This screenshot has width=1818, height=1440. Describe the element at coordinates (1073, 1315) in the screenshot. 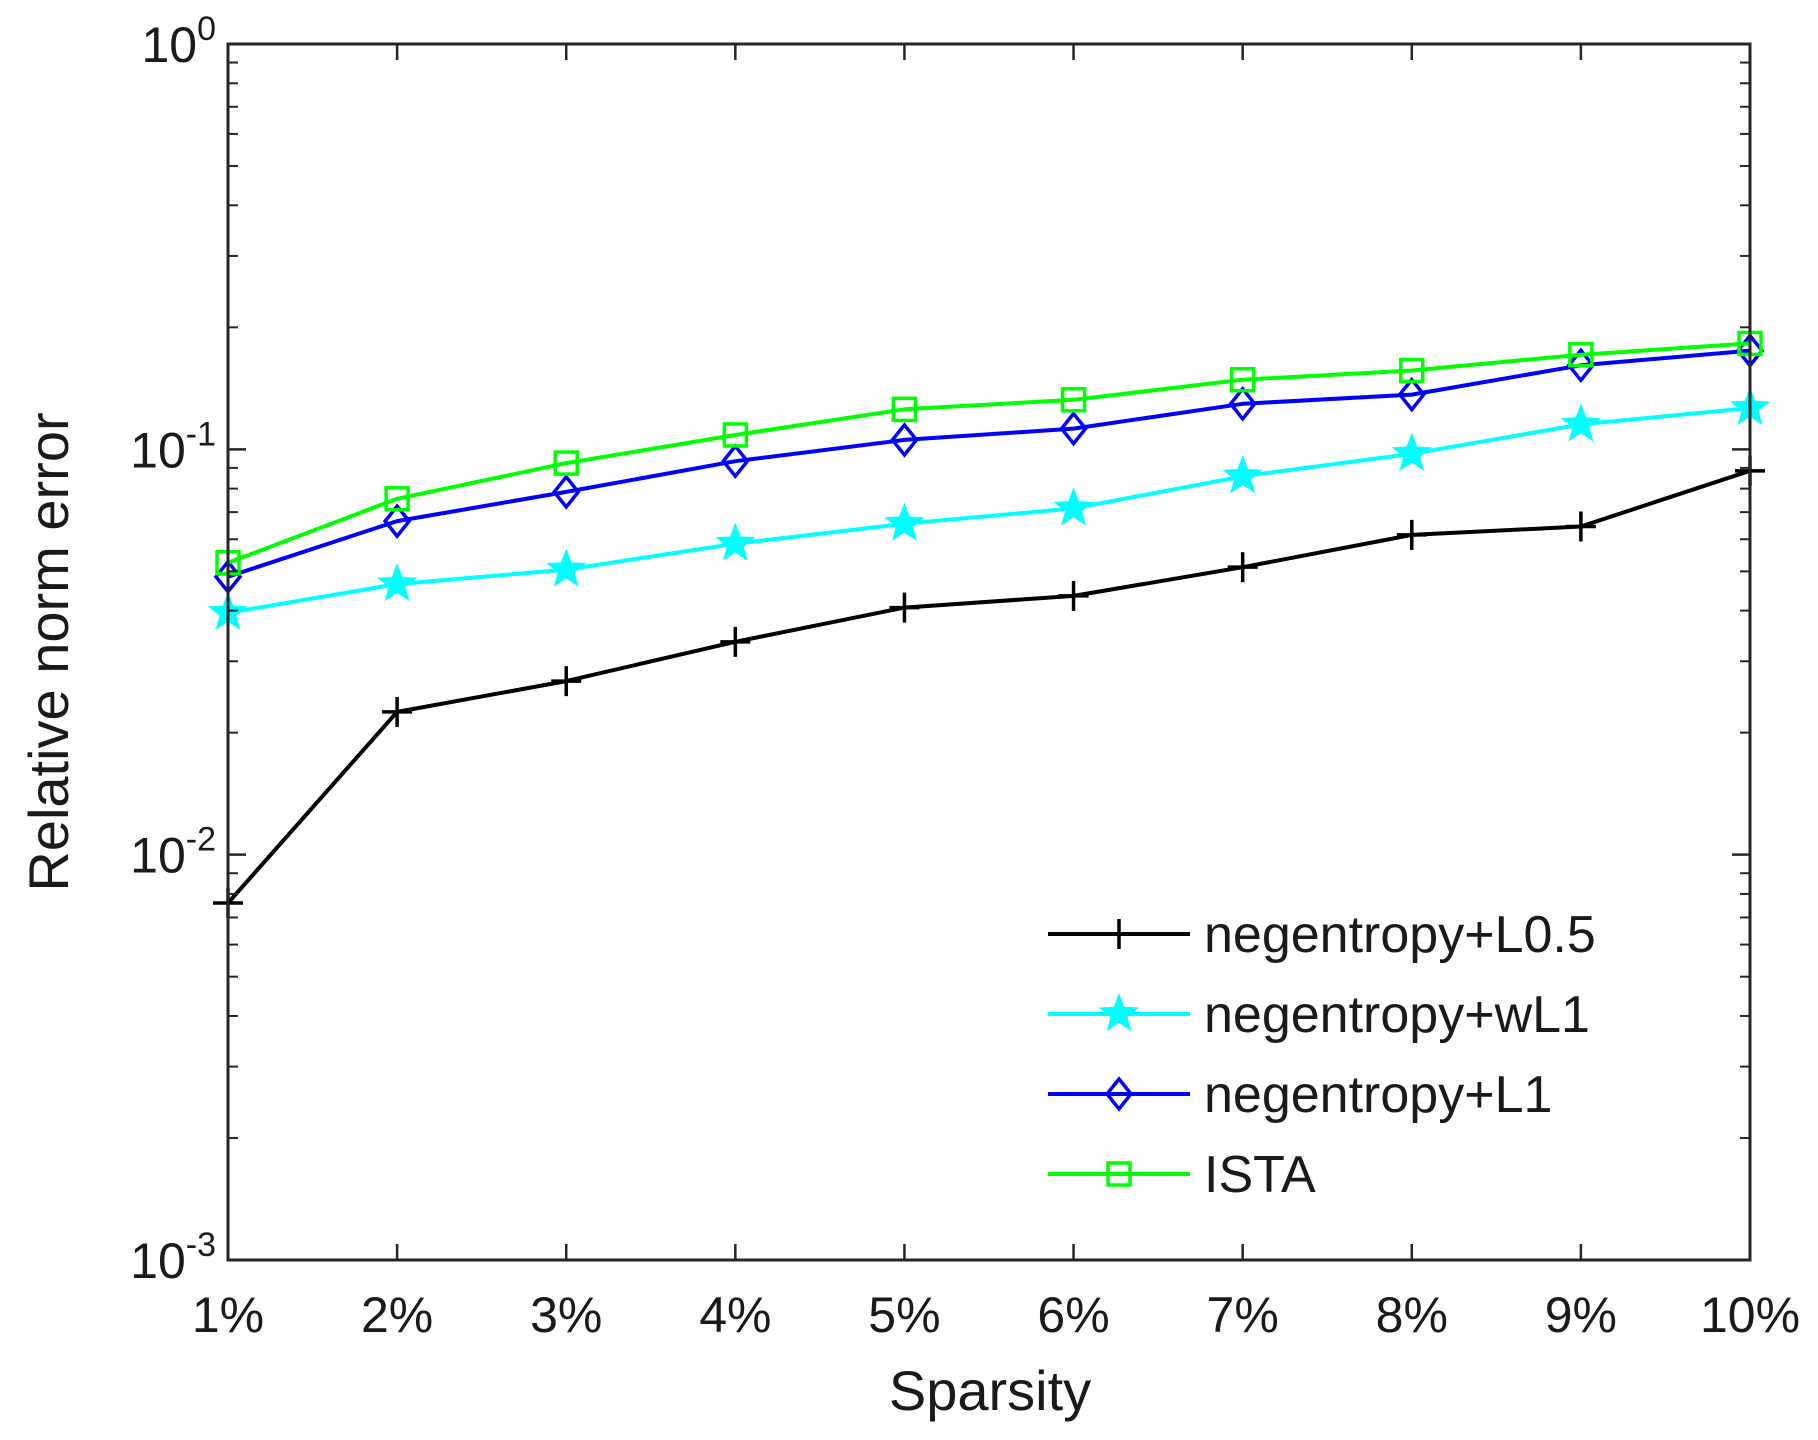

I see `x-tick-label: 6%` at that location.